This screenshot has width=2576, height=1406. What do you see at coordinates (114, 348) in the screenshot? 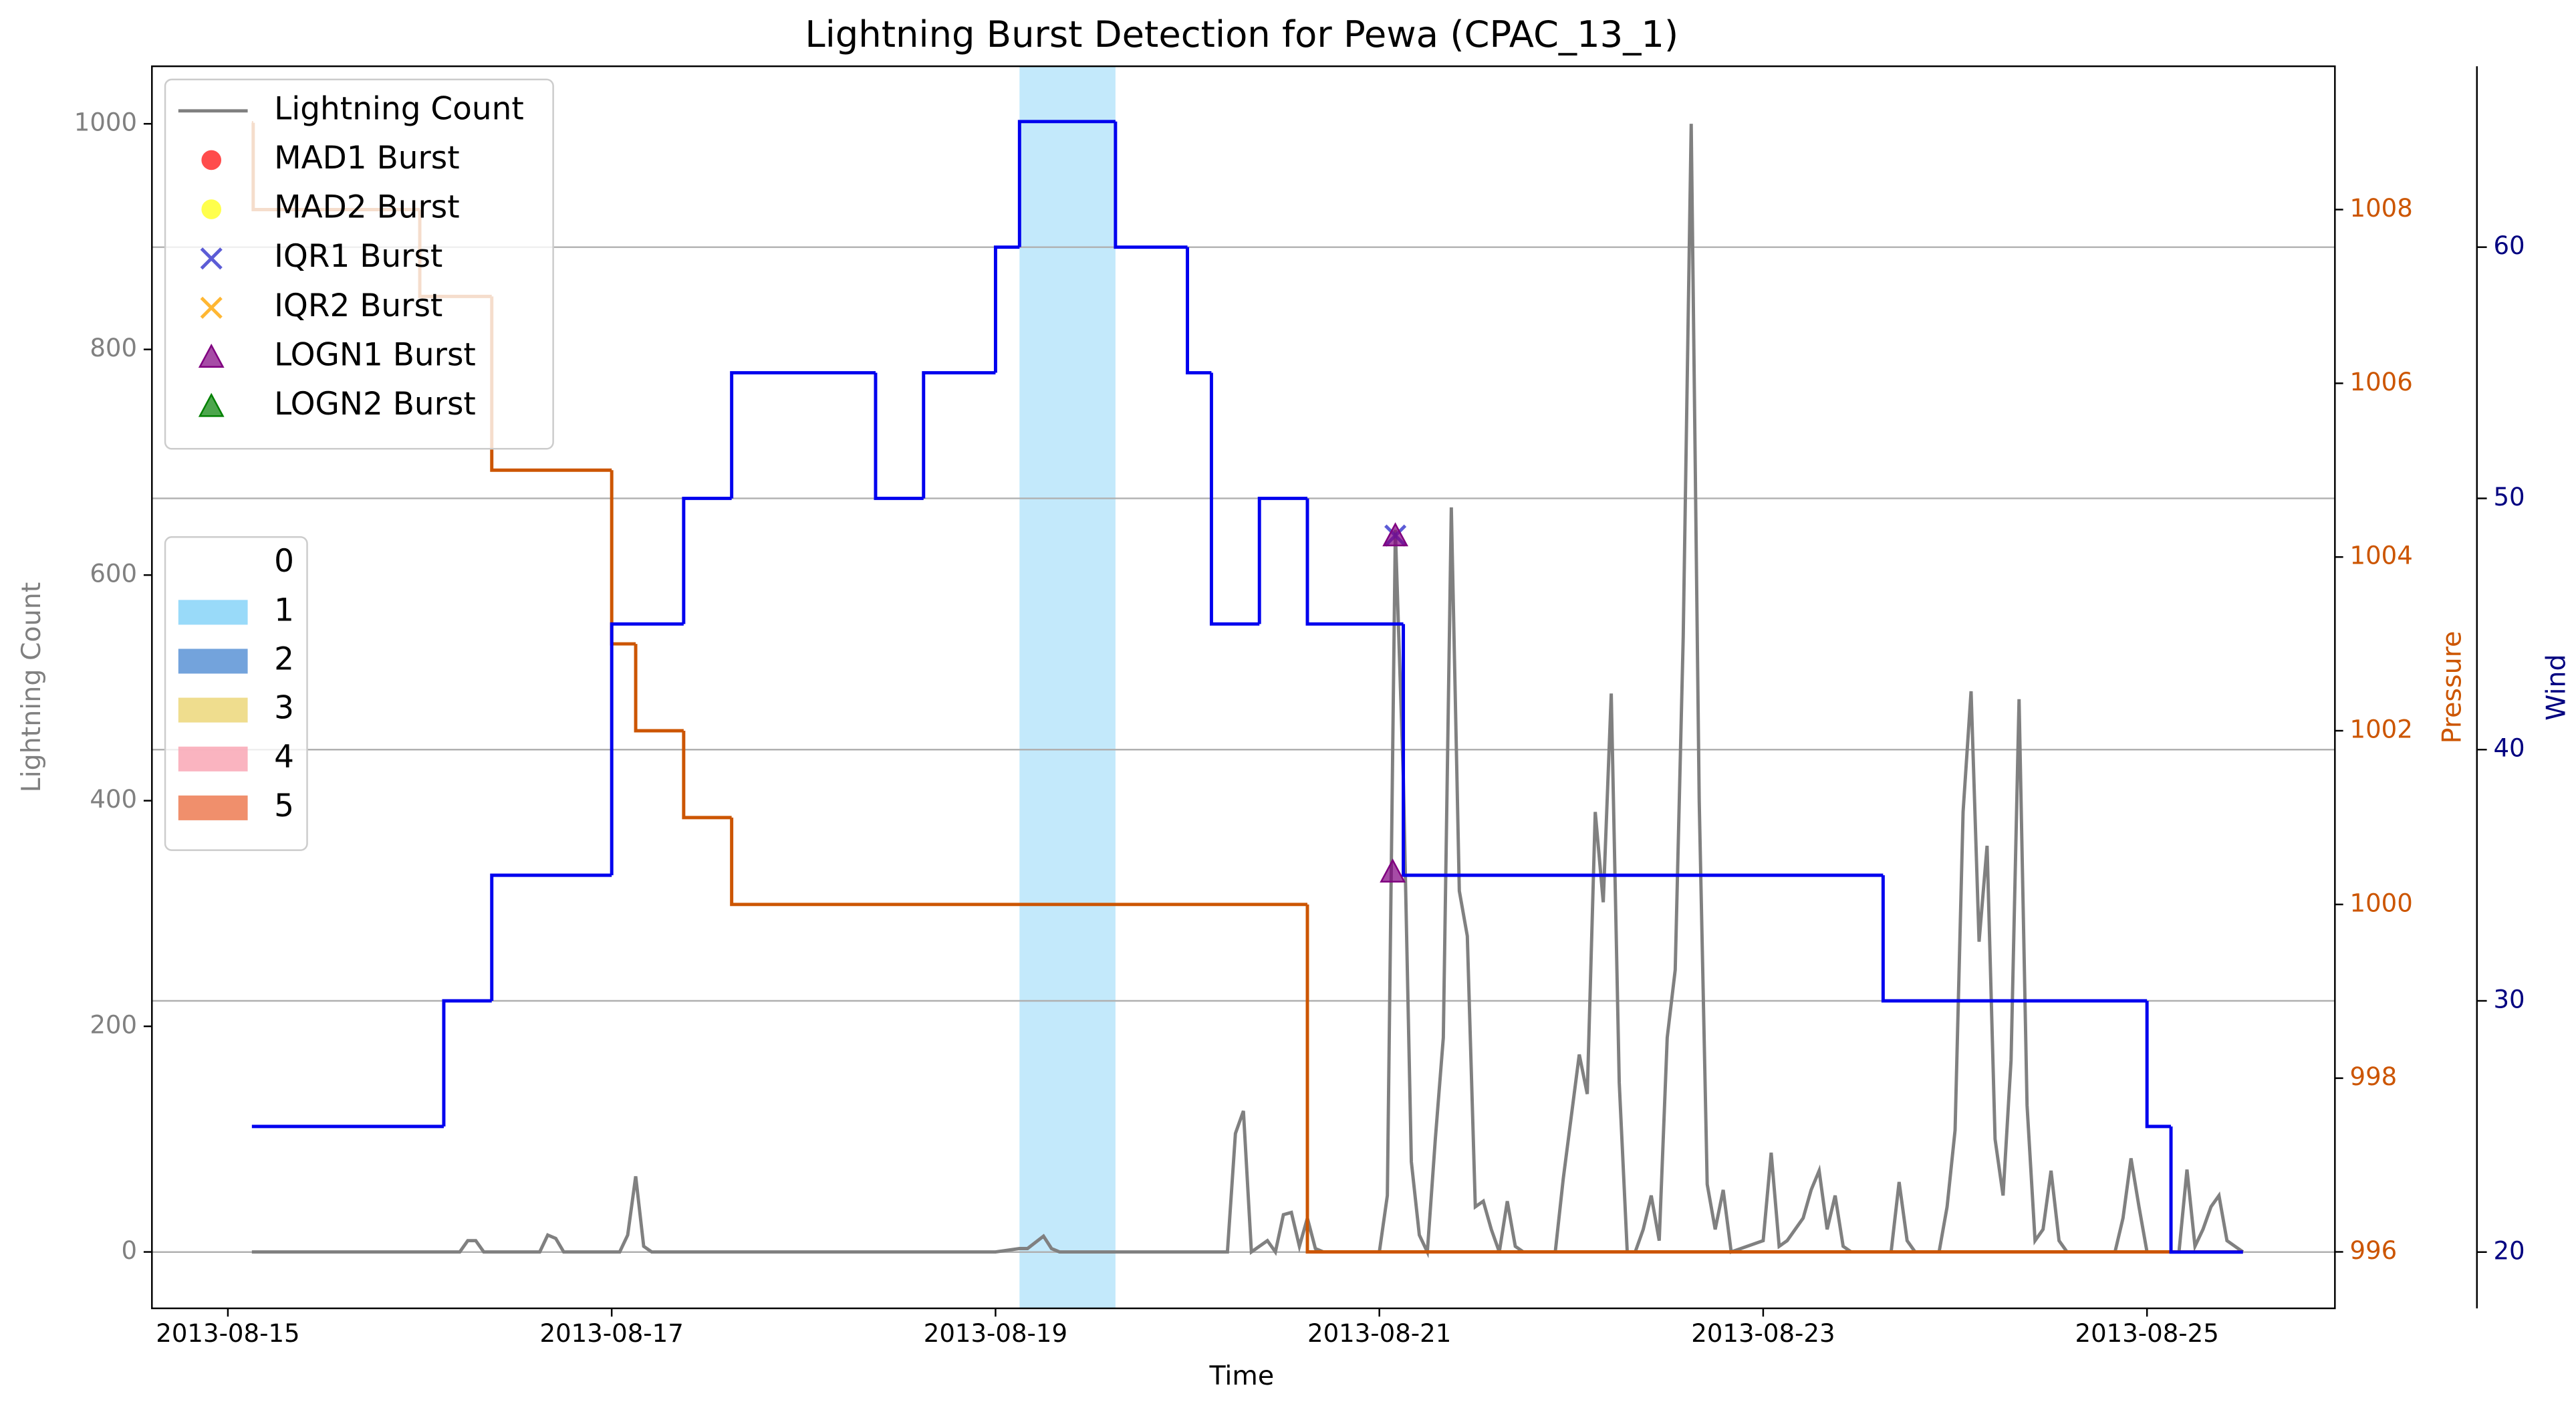
I see `y-tick-label: 800` at bounding box center [114, 348].